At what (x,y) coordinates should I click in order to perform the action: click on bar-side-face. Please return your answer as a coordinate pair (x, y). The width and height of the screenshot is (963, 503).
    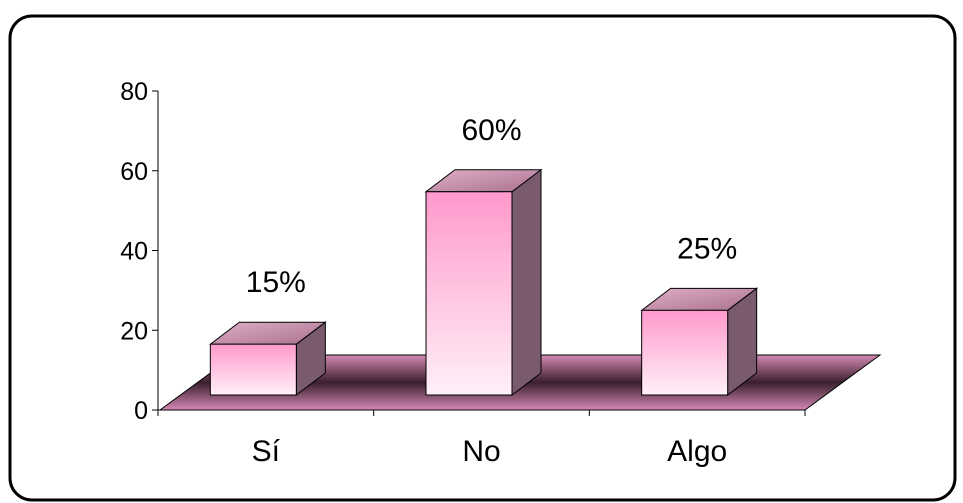
    Looking at the image, I should click on (526, 282).